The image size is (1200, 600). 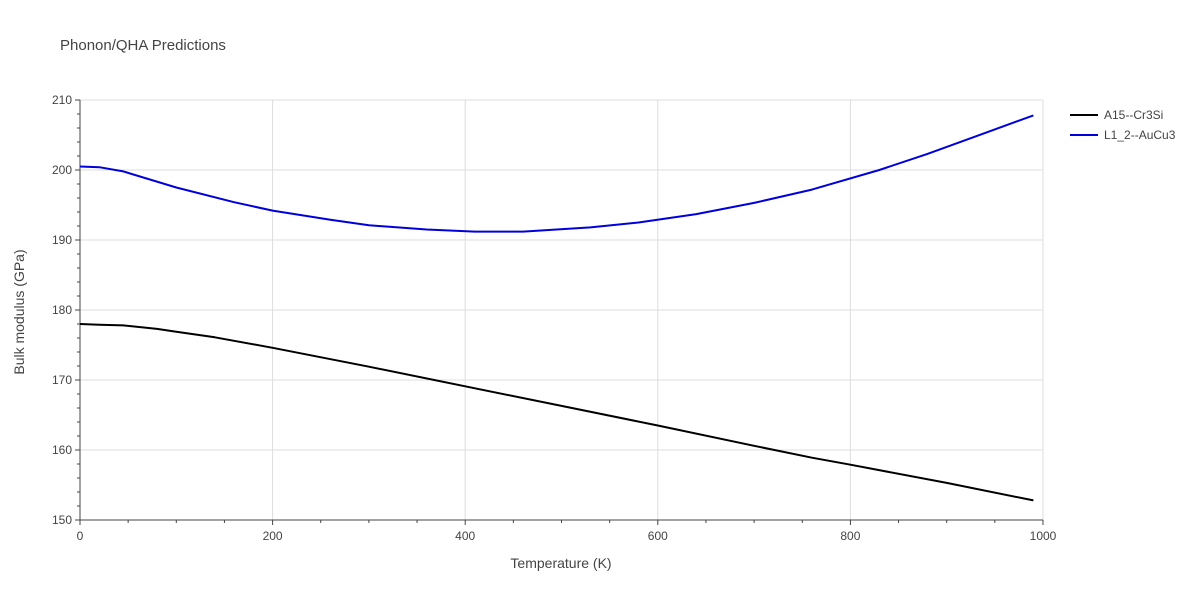 I want to click on y-tick-label: 160, so click(x=62, y=450).